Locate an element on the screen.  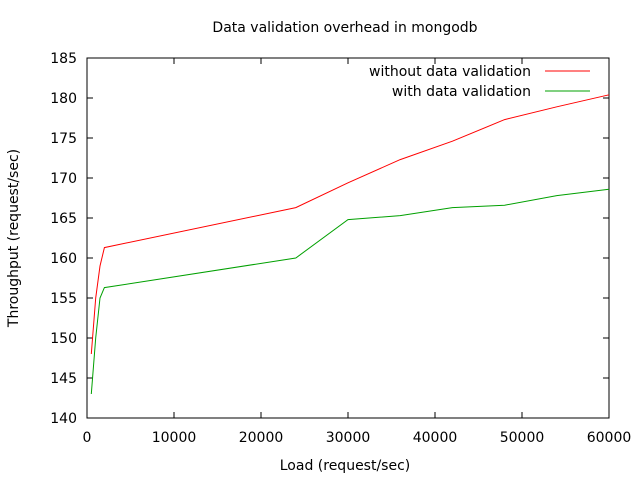
y-tick-label: 185 is located at coordinates (63, 59).